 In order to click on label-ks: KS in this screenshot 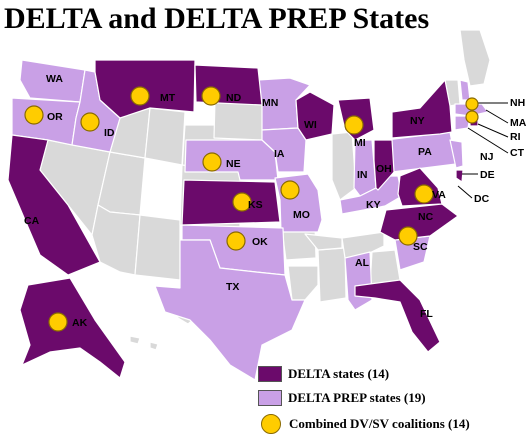, I will do `click(255, 205)`.